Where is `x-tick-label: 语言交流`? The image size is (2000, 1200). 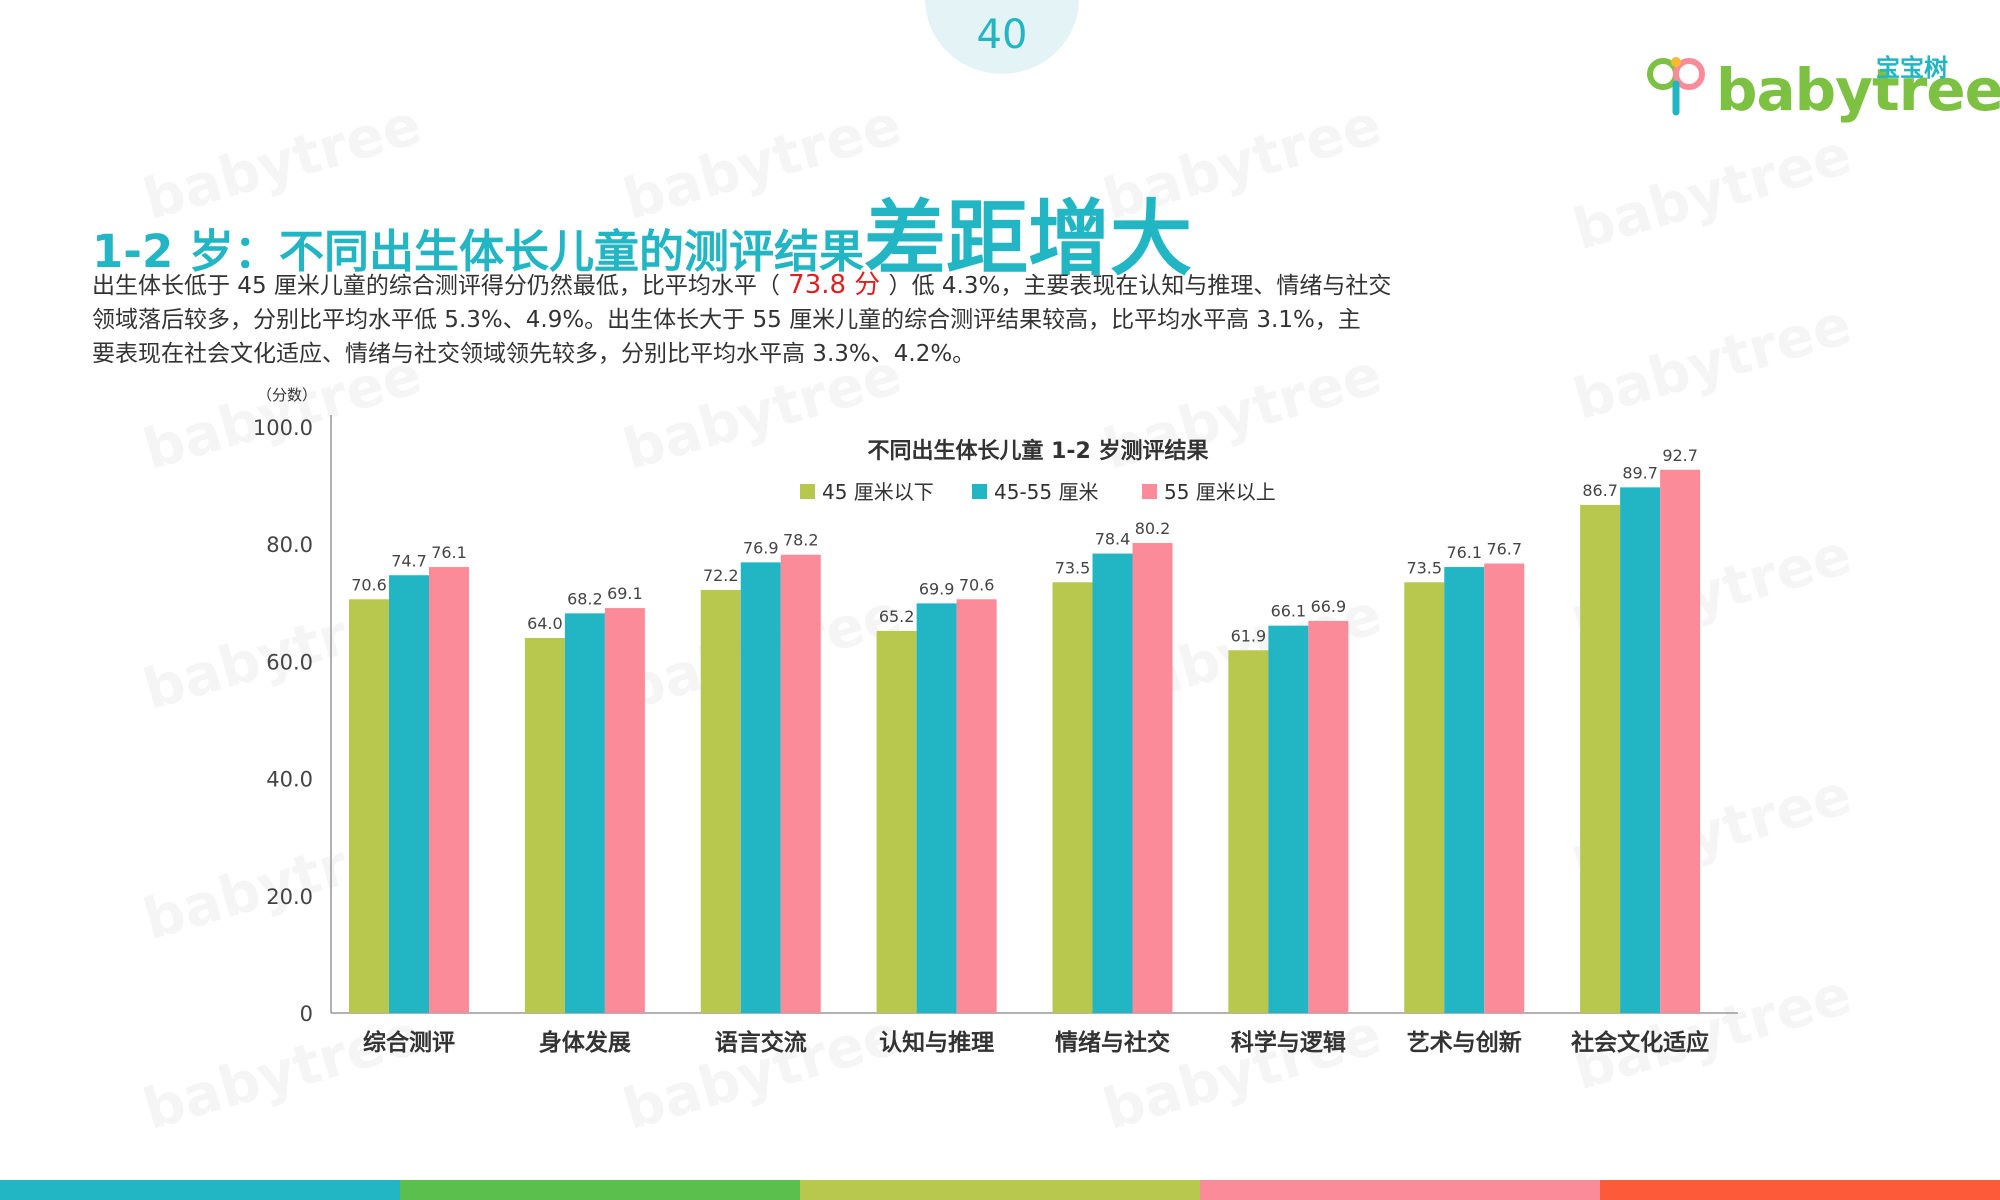
x-tick-label: 语言交流 is located at coordinates (761, 1042).